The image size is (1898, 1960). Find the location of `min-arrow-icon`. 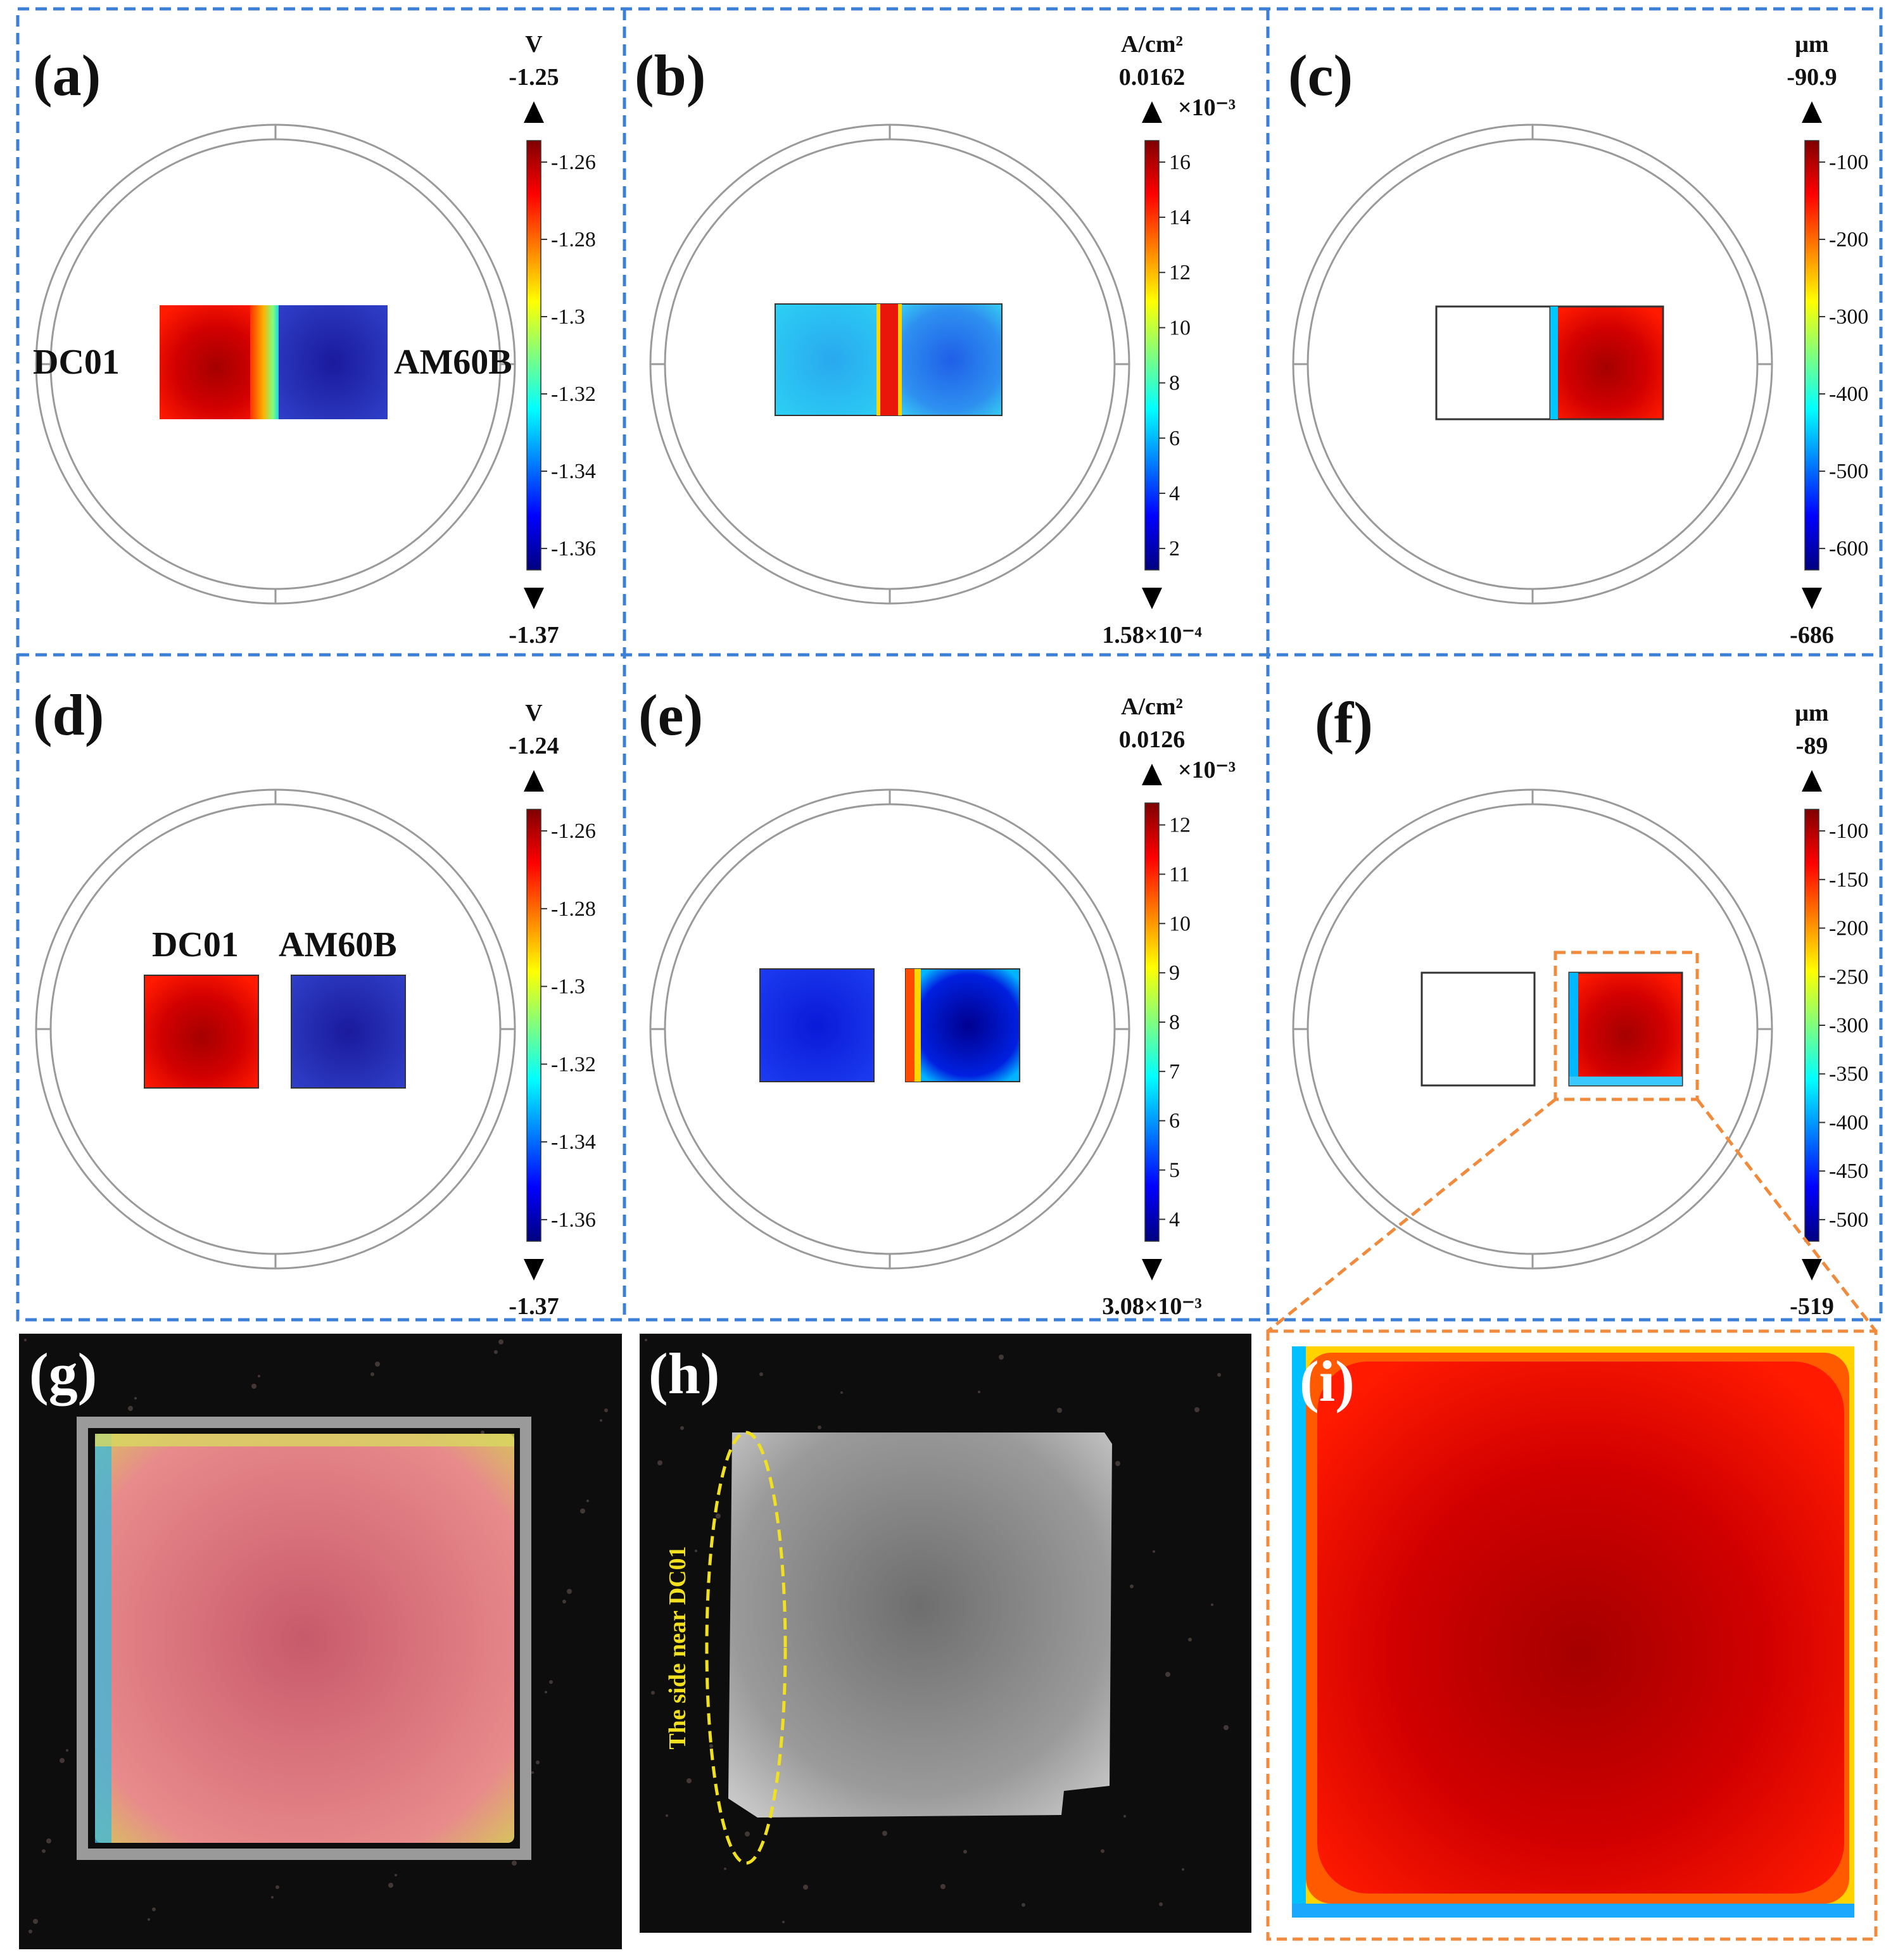

min-arrow-icon is located at coordinates (1152, 598).